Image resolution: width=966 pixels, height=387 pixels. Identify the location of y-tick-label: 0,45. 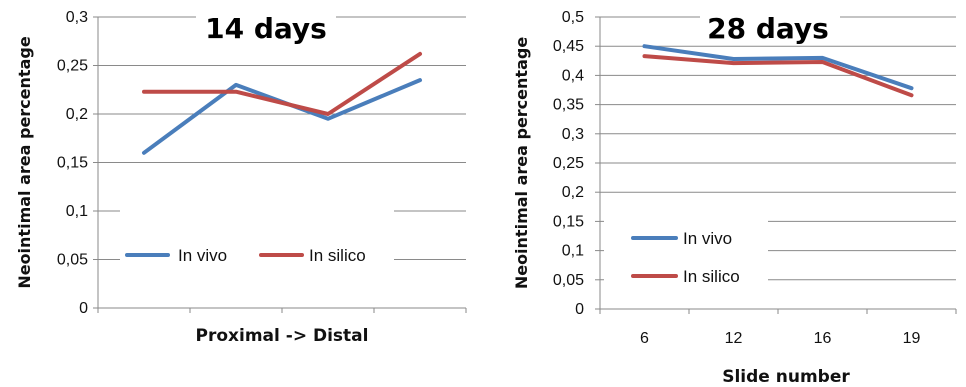
(568, 46).